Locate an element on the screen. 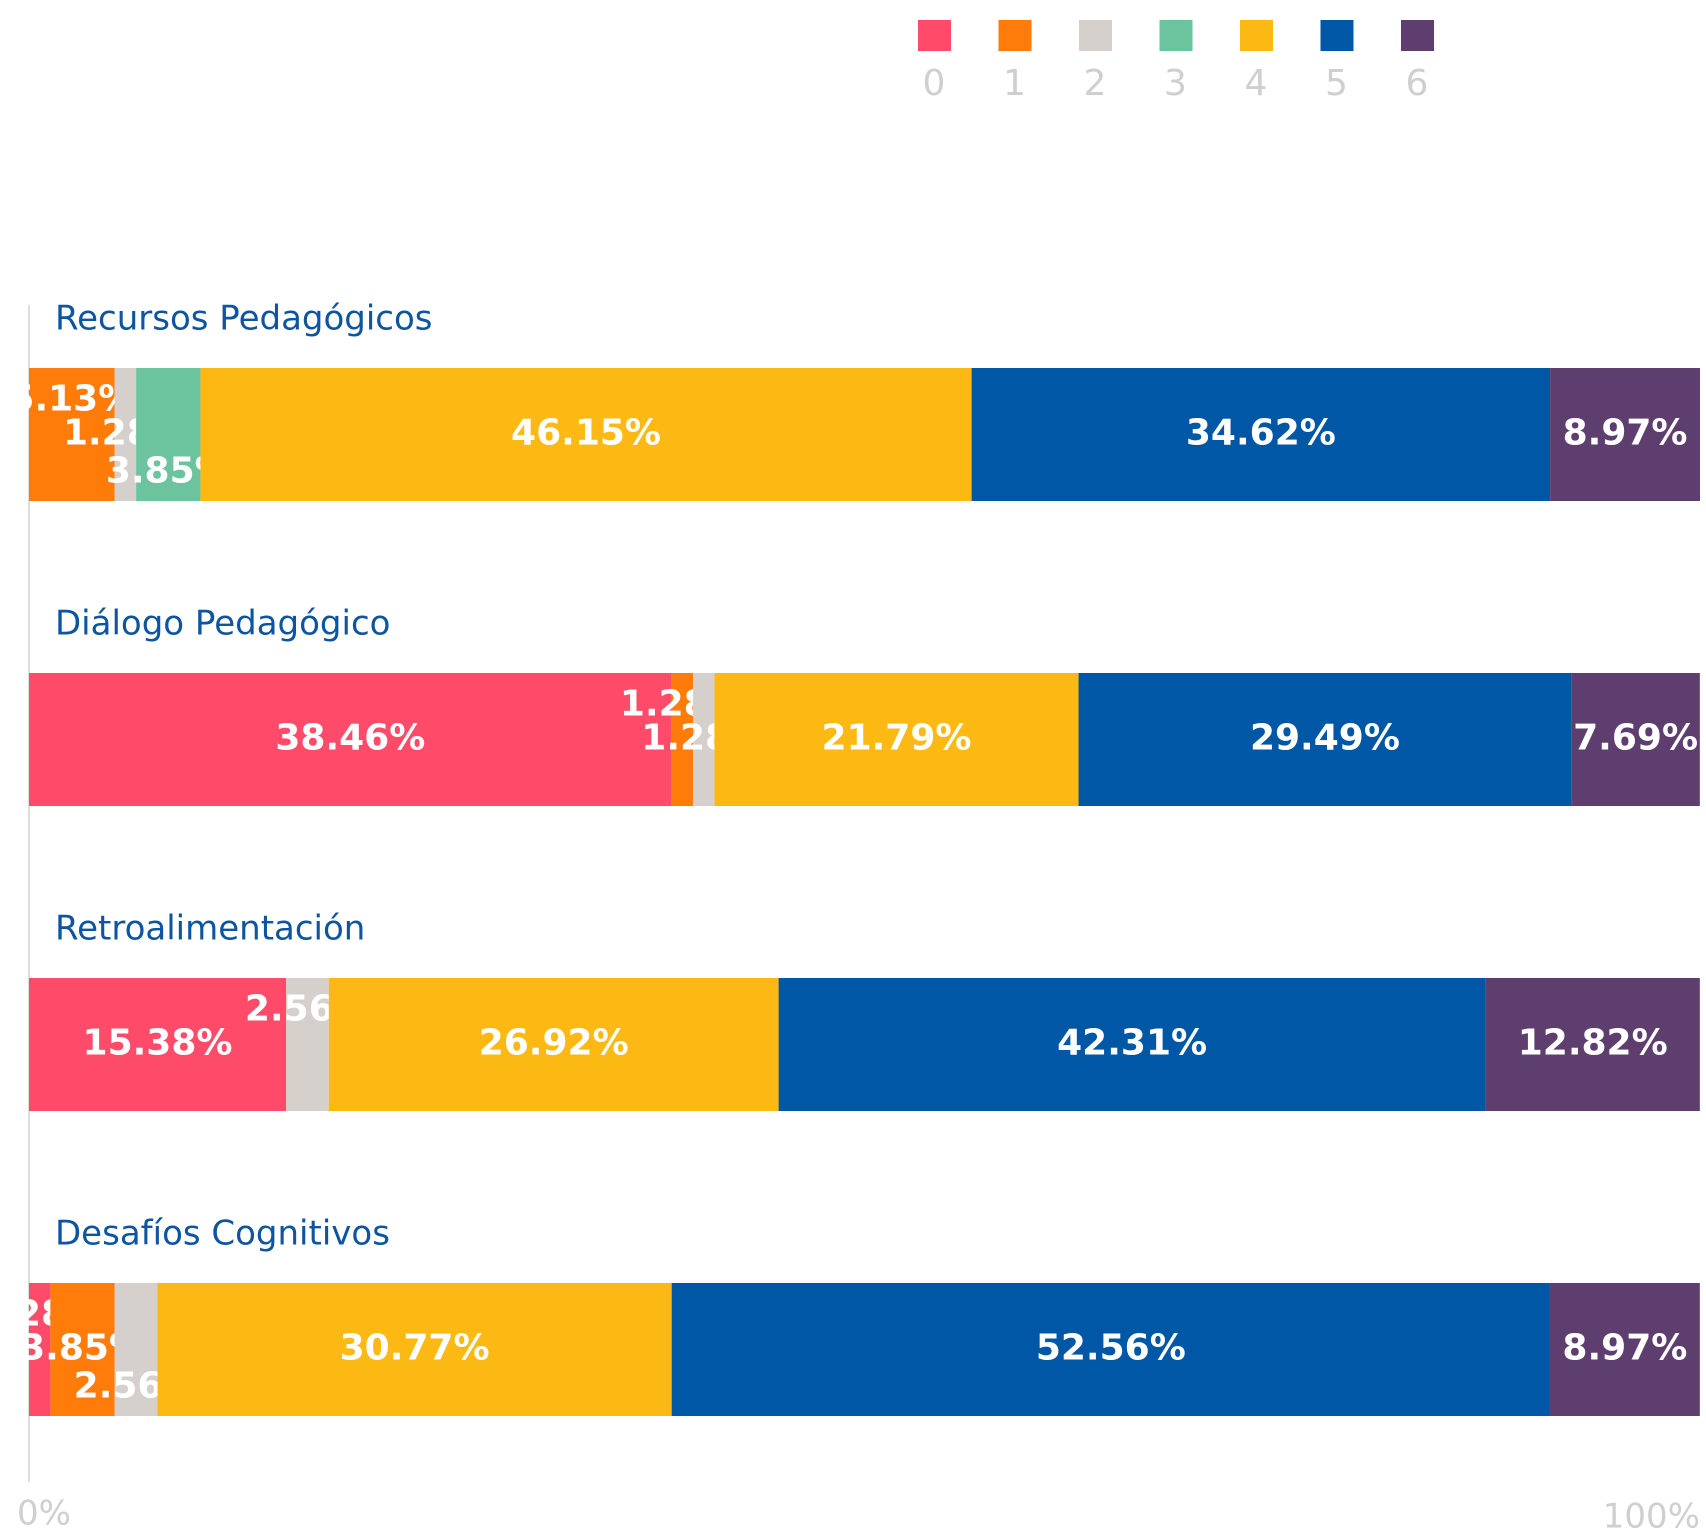 The image size is (1706, 1533). category-label: Diálogo Pedagógico is located at coordinates (222, 624).